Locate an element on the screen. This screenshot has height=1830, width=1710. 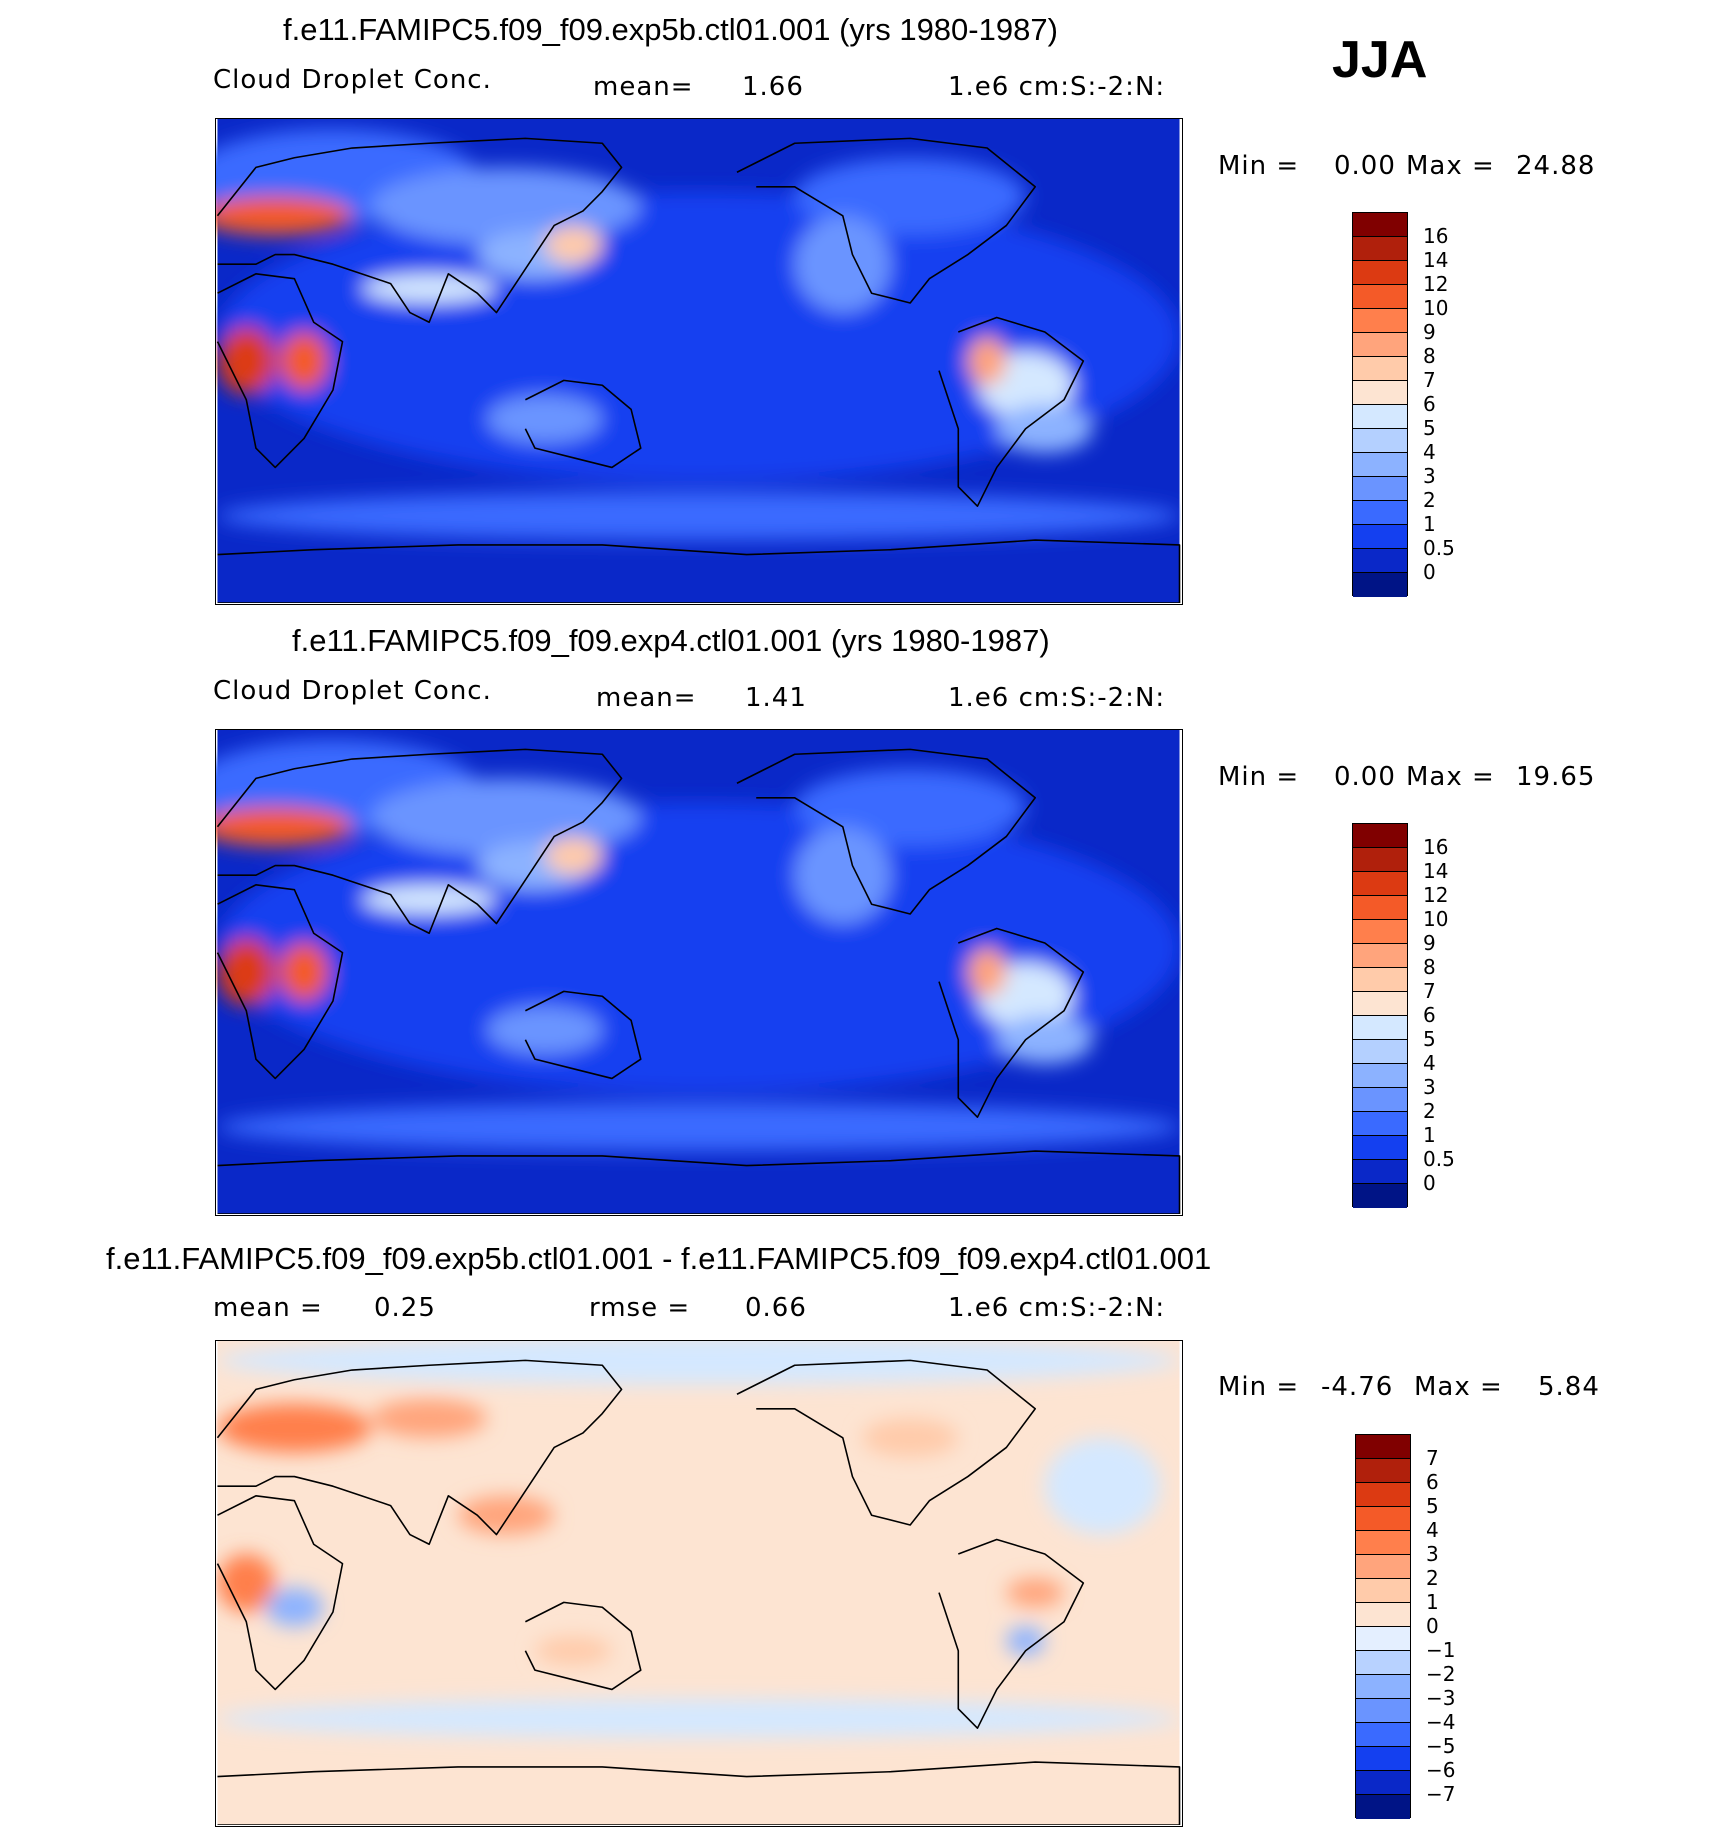
panel-bottom-colorbar is located at coordinates (1383, 1626).